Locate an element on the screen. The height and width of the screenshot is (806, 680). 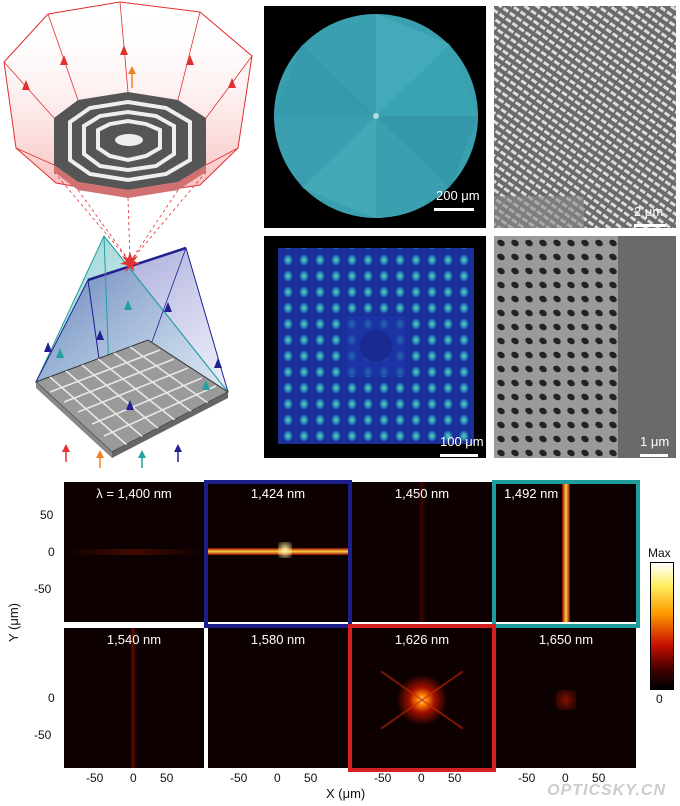
intensity-map-1450: 1,450 nm is located at coordinates (422, 552).